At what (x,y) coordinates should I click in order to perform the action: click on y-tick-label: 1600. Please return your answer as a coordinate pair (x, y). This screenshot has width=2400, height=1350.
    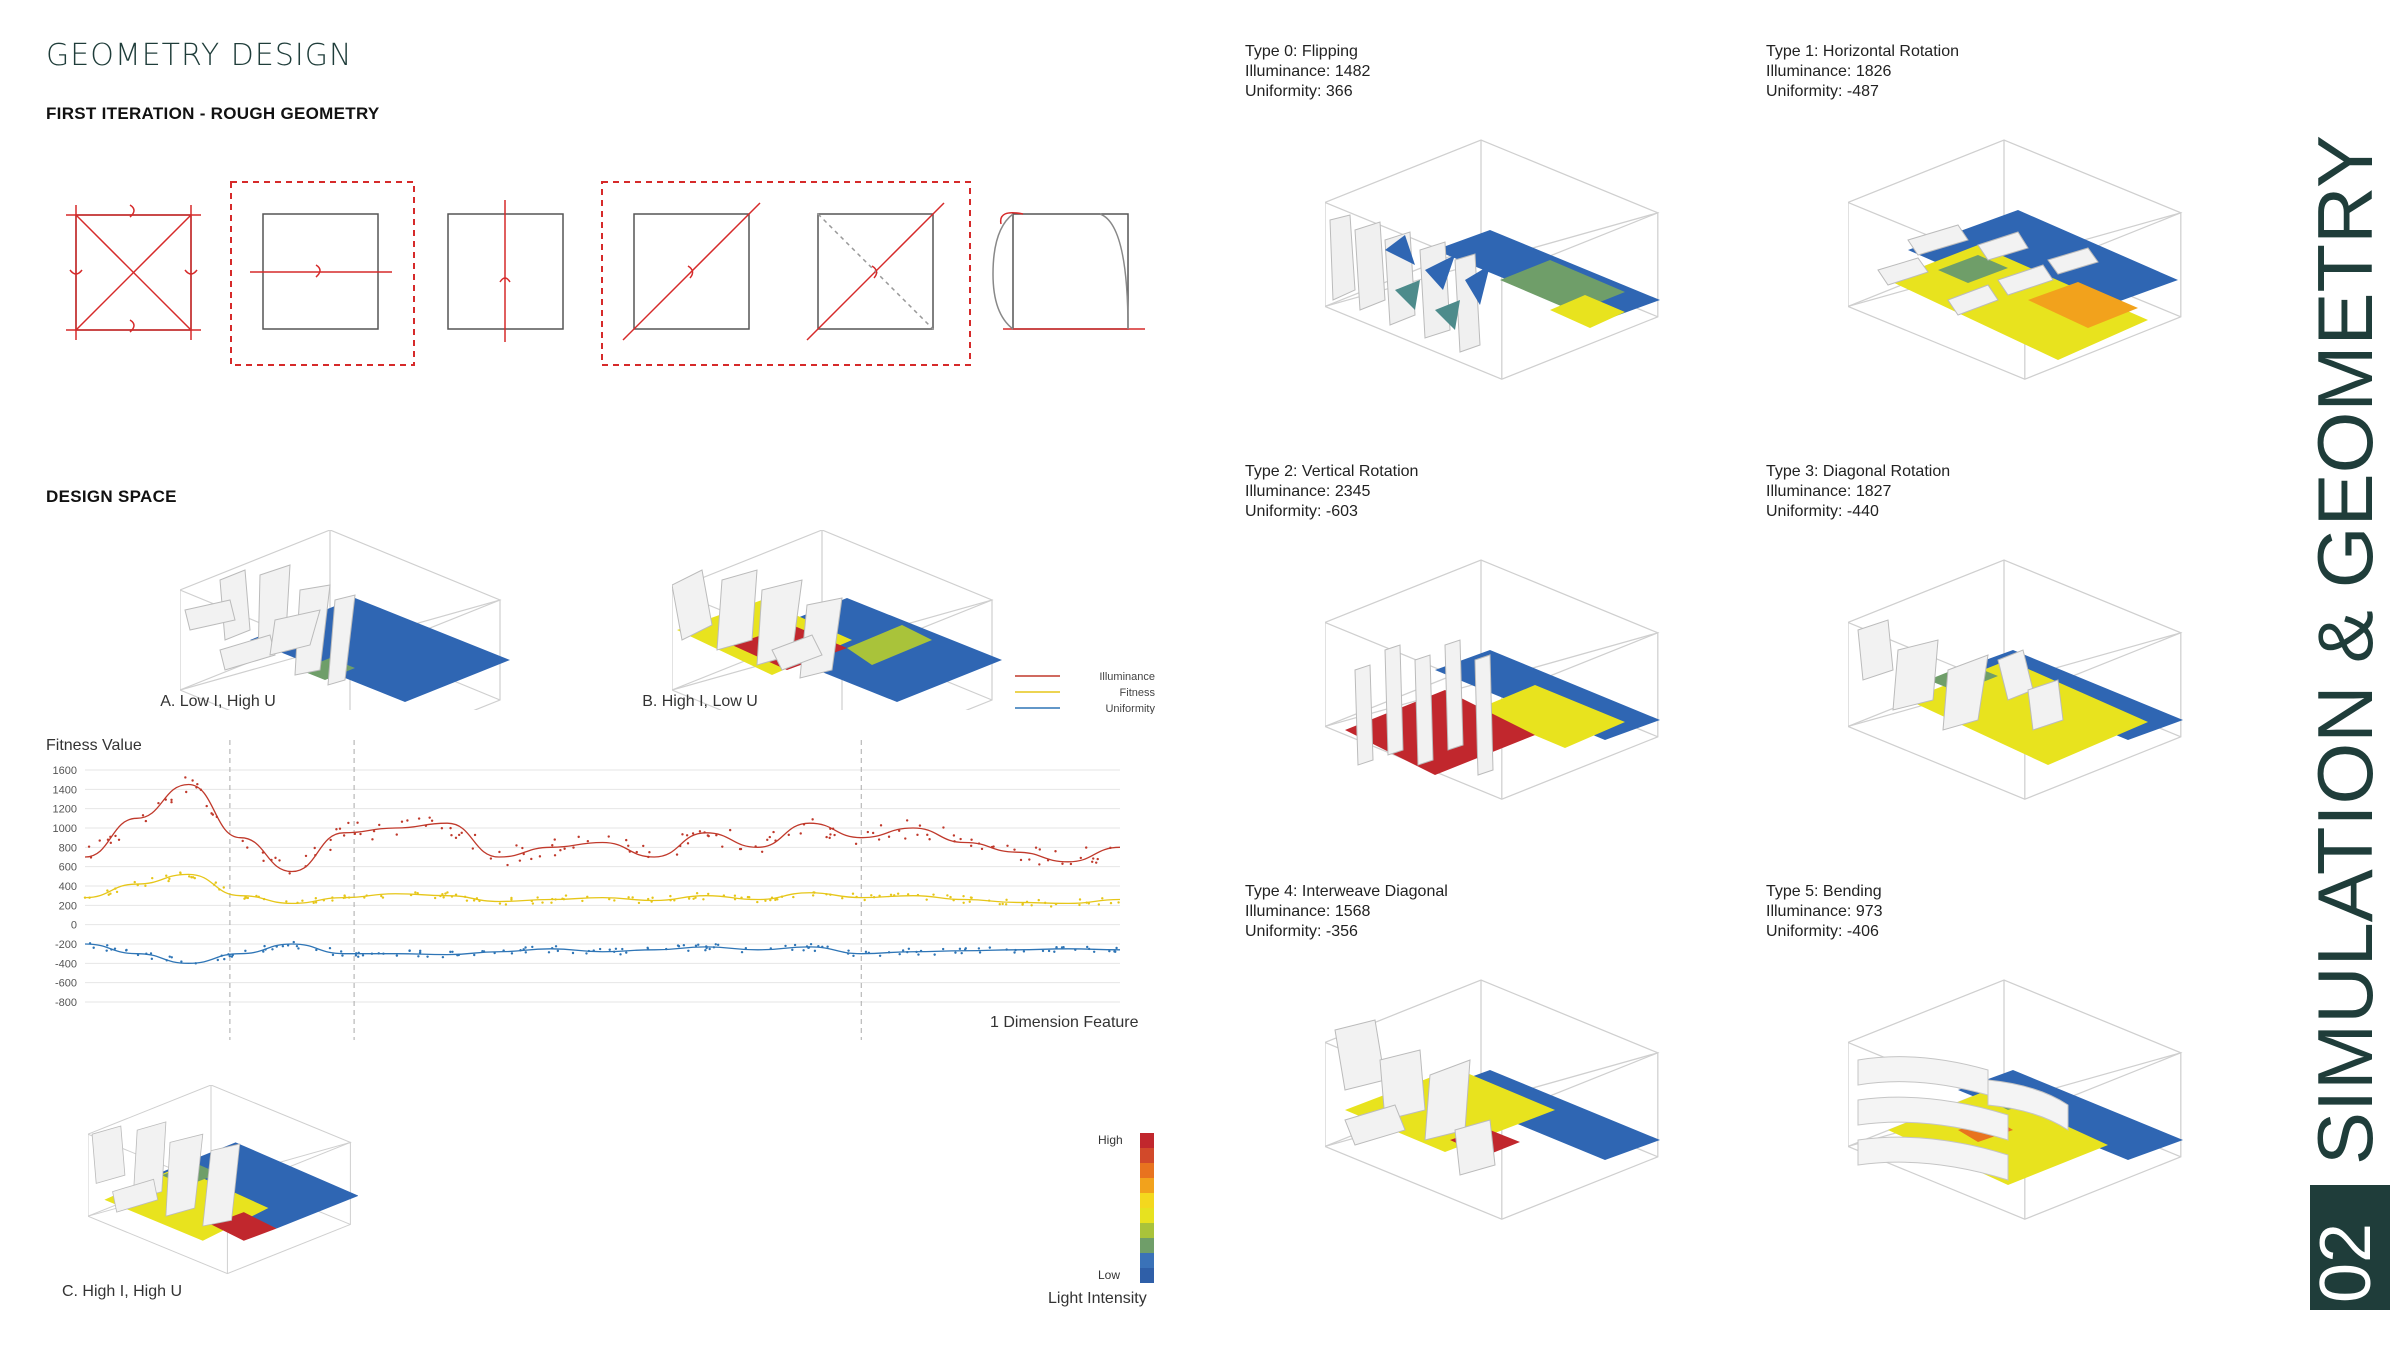
    Looking at the image, I should click on (65, 771).